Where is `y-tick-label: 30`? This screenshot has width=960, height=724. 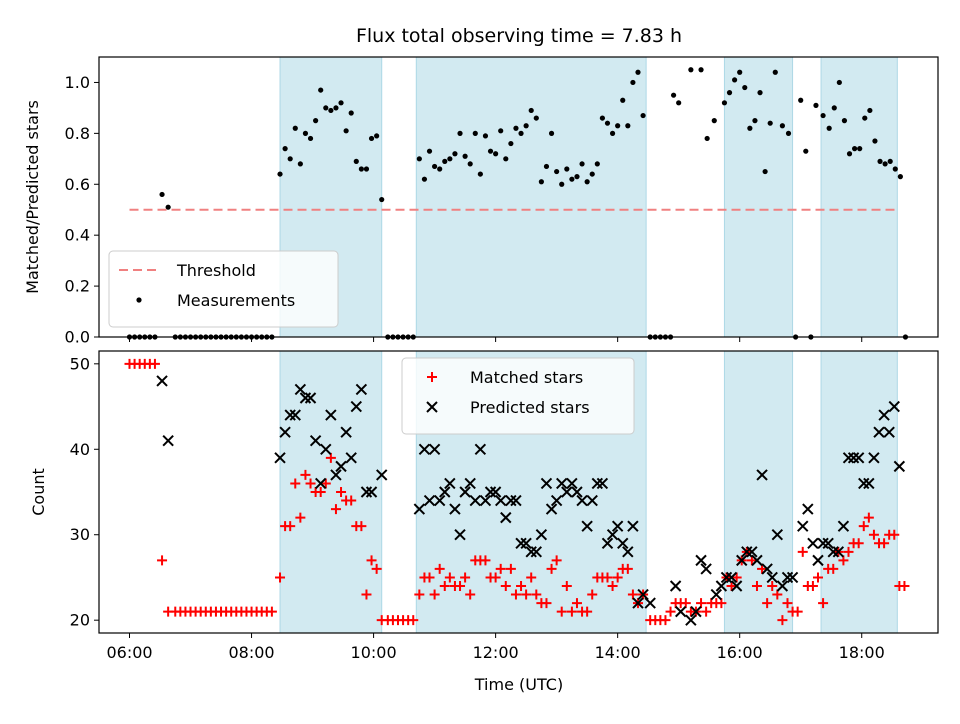 y-tick-label: 30 is located at coordinates (80, 534).